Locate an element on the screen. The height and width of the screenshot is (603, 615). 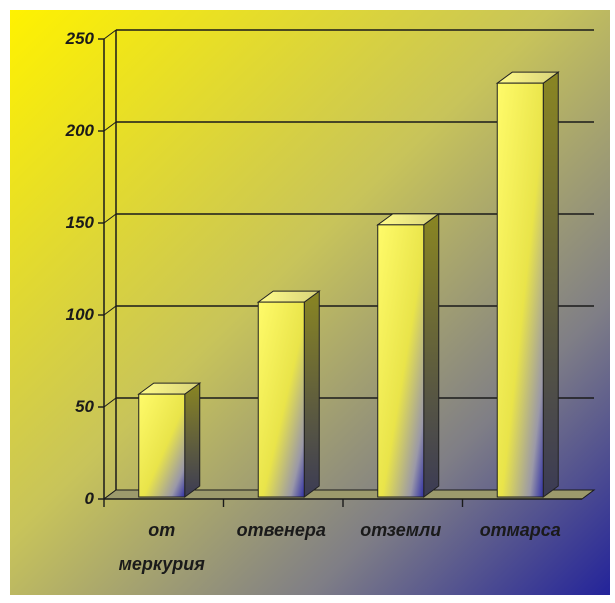
x-category-label-line: отвенера is located at coordinates (281, 530).